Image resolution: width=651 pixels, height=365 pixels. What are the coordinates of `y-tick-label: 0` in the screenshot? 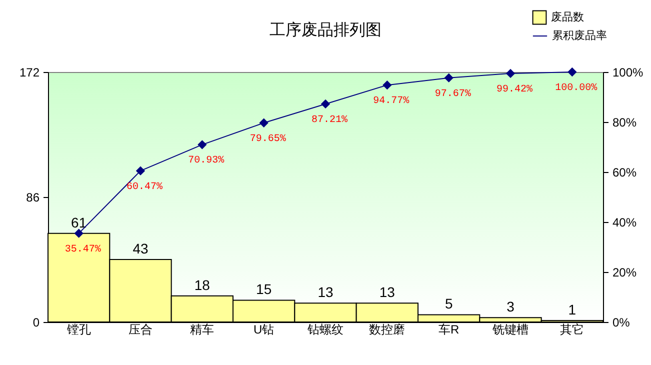 It's located at (36, 323).